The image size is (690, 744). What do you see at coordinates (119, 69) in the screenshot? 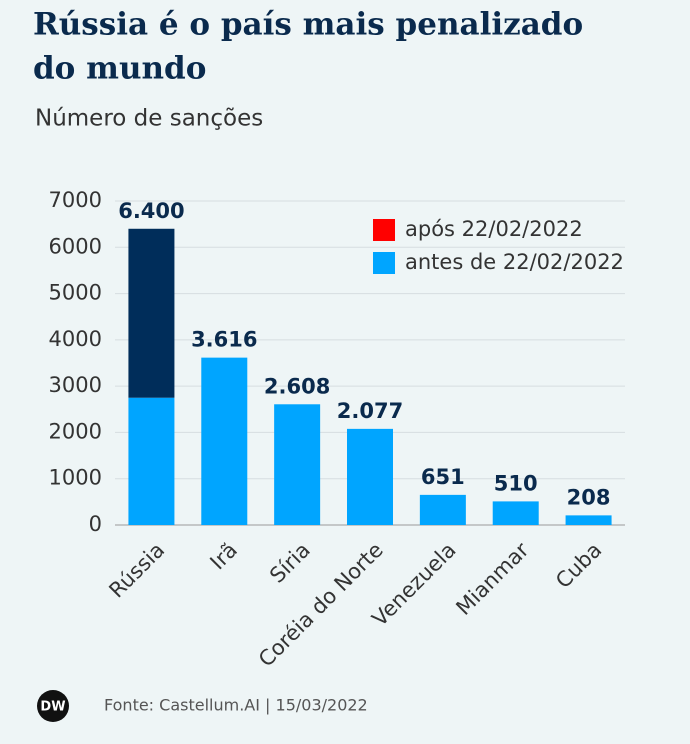
I see `chart-title: do mundo` at bounding box center [119, 69].